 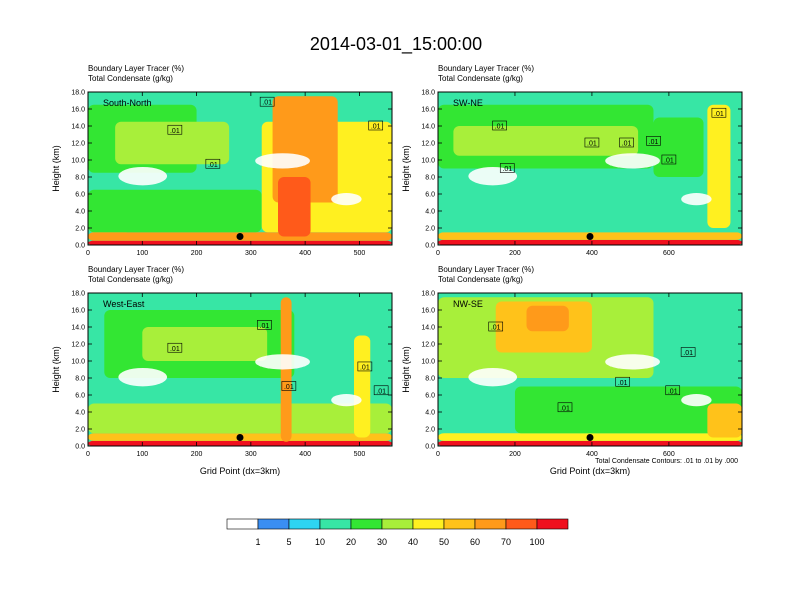 What do you see at coordinates (536, 542) in the screenshot?
I see `colorbar-label: 100` at bounding box center [536, 542].